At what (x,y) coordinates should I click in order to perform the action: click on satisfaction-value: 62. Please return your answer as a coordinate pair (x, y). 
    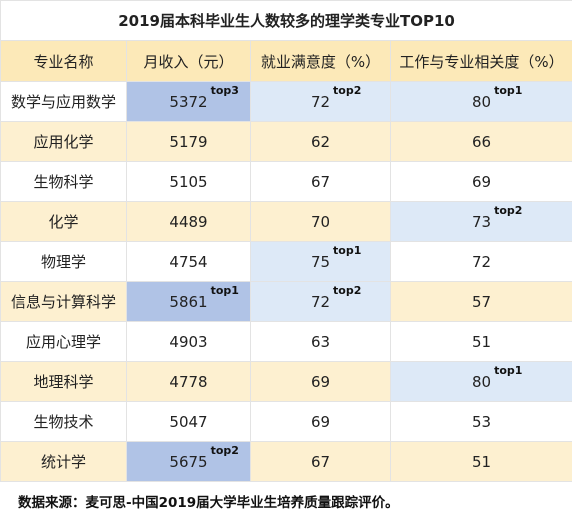
    Looking at the image, I should click on (320, 141).